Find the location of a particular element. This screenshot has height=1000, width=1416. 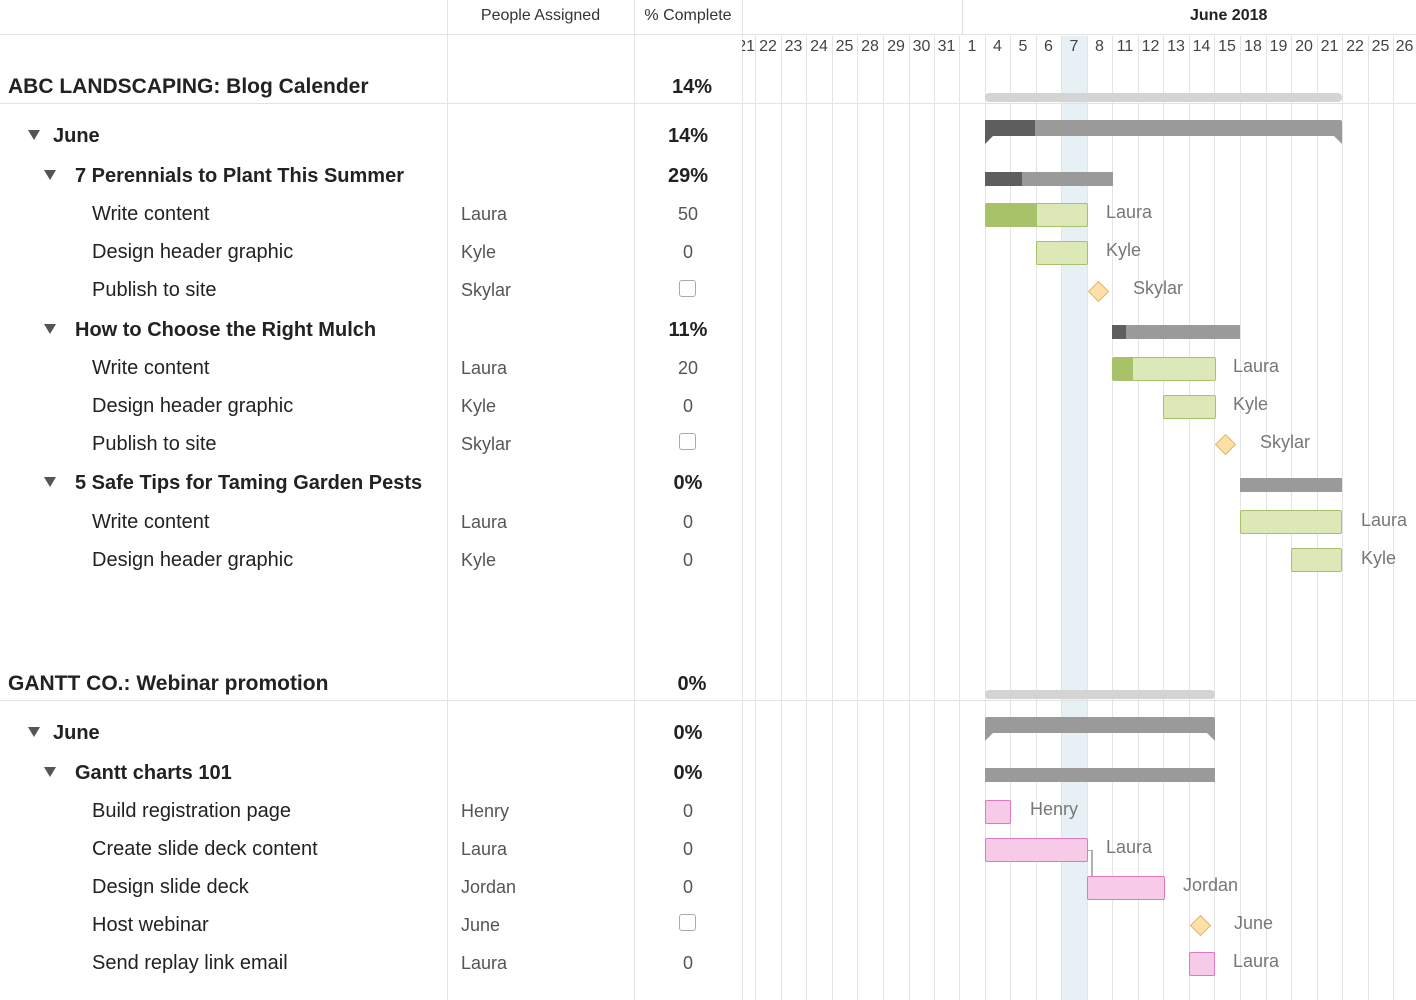

subgroup-percent: 11% is located at coordinates (688, 330).